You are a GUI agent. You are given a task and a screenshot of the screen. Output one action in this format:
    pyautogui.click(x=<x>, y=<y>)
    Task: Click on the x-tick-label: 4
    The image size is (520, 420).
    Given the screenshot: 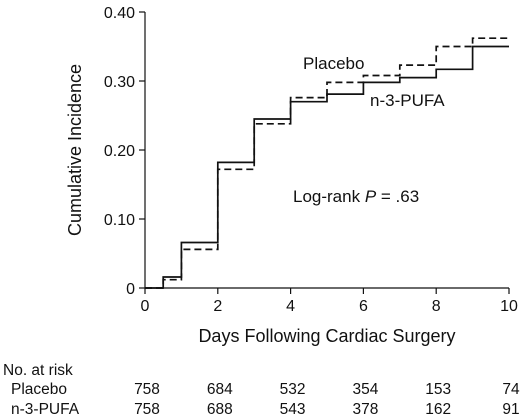 What is the action you would take?
    pyautogui.click(x=290, y=306)
    